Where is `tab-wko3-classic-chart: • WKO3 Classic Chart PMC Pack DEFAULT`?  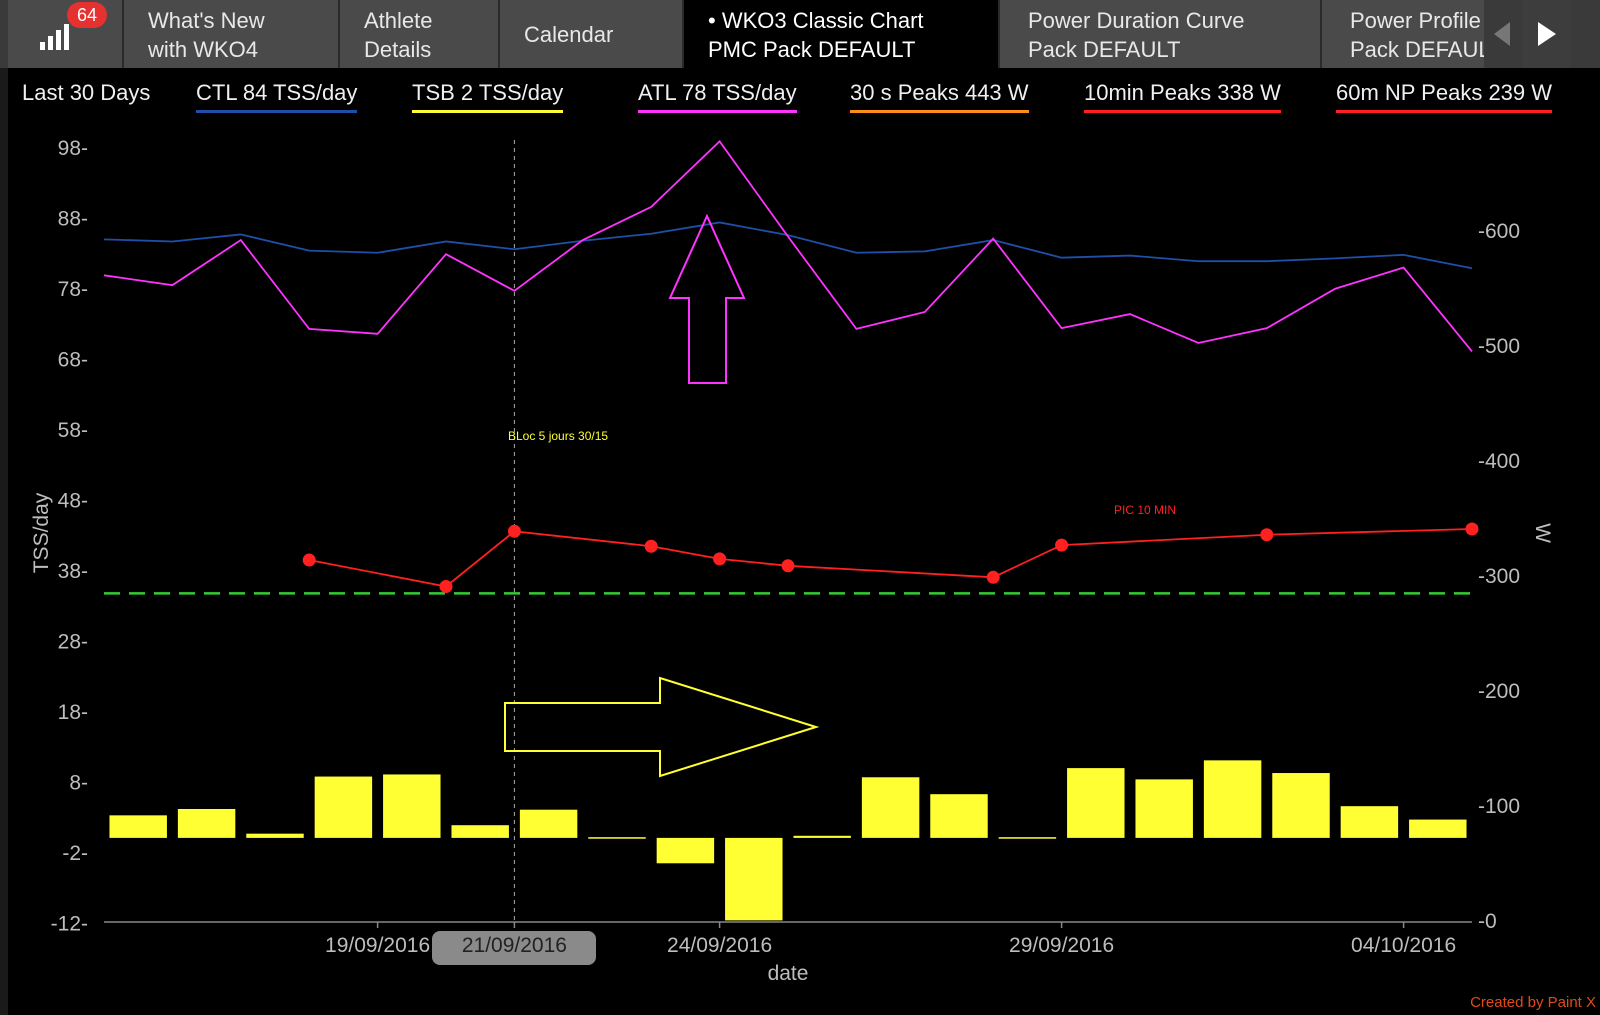
tab-wko3-classic-chart: • WKO3 Classic Chart PMC Pack DEFAULT is located at coordinates (842, 34).